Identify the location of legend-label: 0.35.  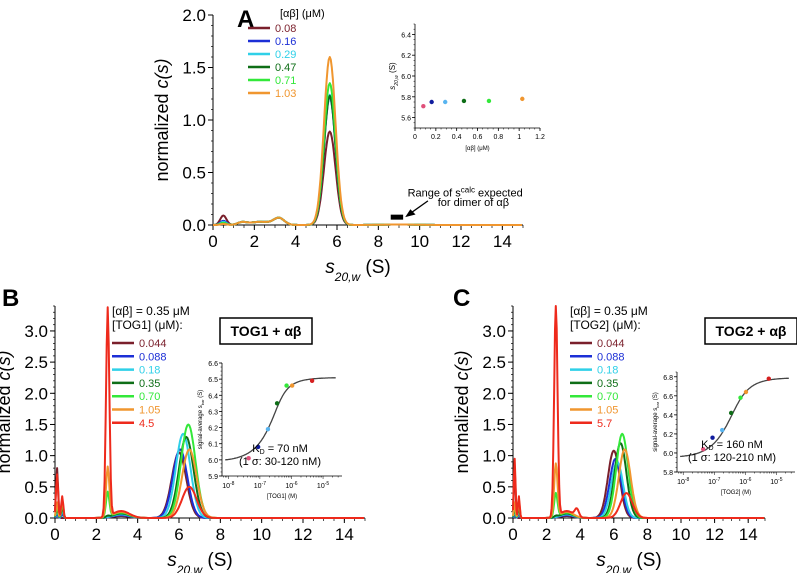
(149, 384).